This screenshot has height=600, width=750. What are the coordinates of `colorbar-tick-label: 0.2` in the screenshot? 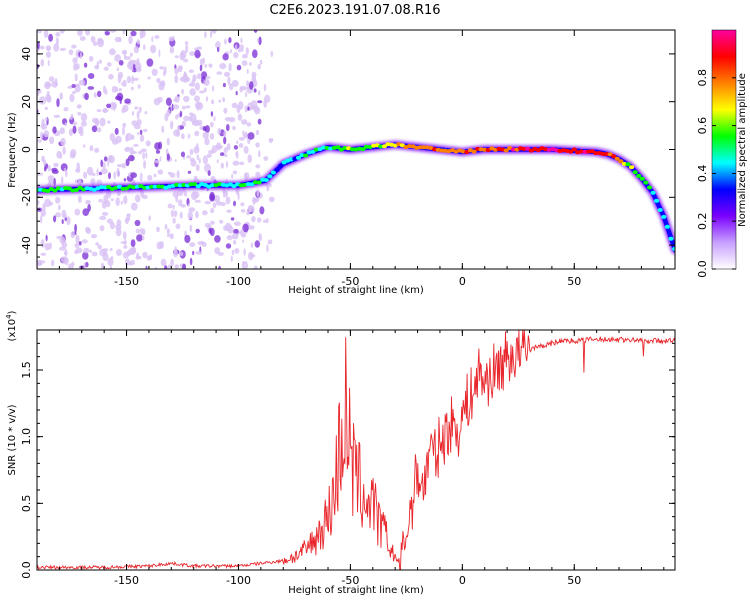 It's located at (702, 221).